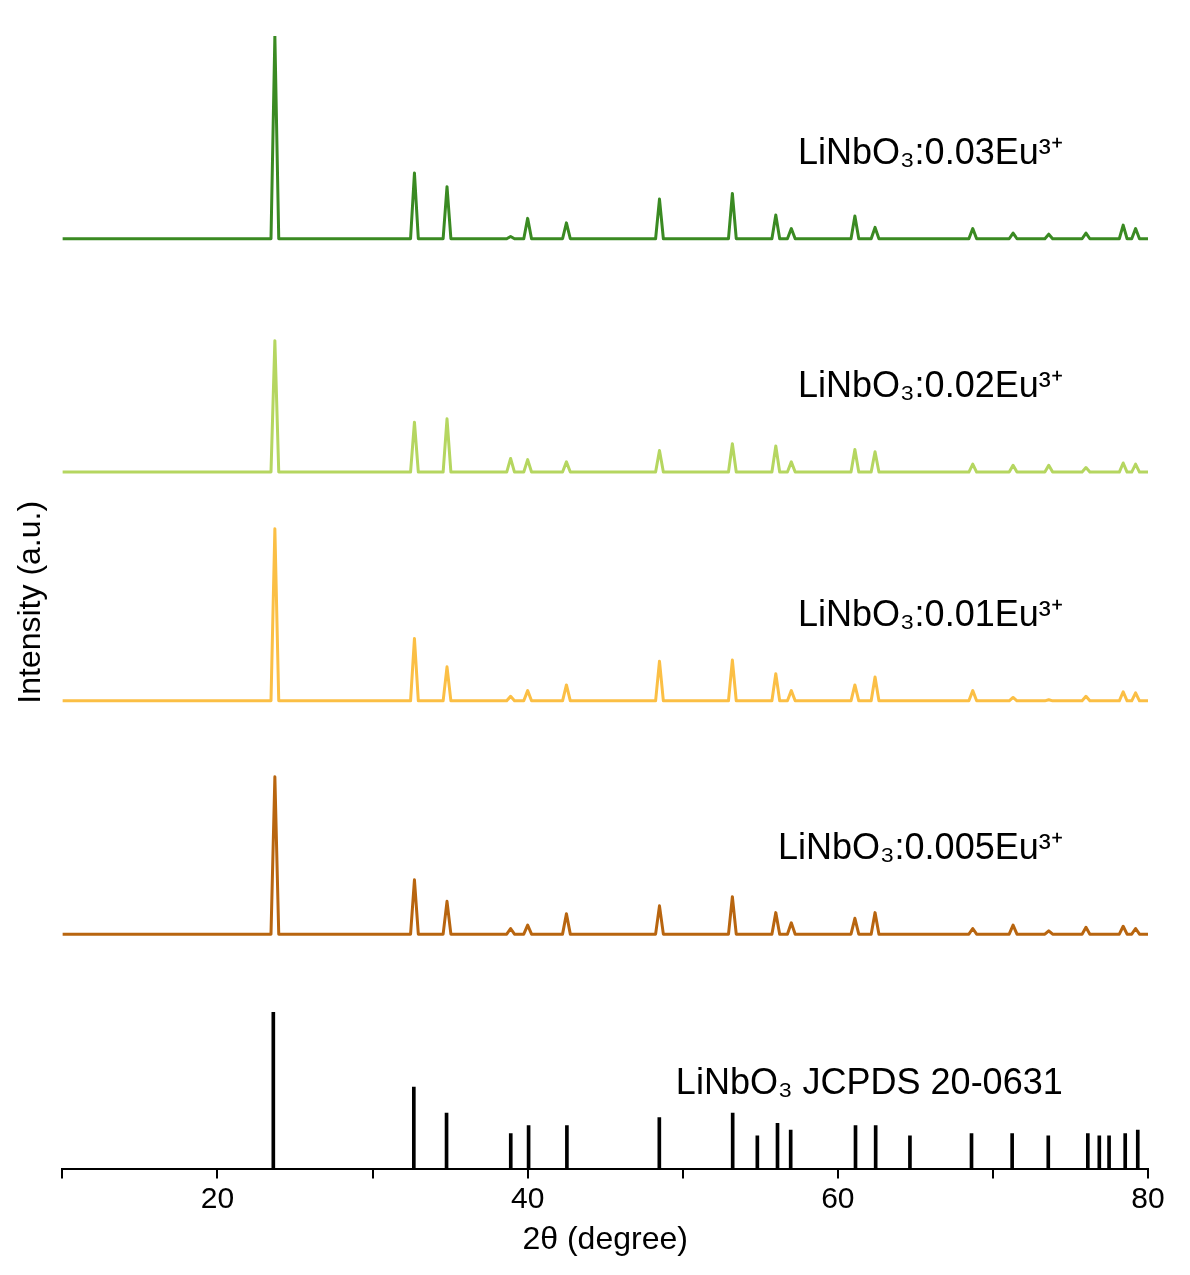 The height and width of the screenshot is (1275, 1190). What do you see at coordinates (527, 1197) in the screenshot?
I see `x-tick-label: 40` at bounding box center [527, 1197].